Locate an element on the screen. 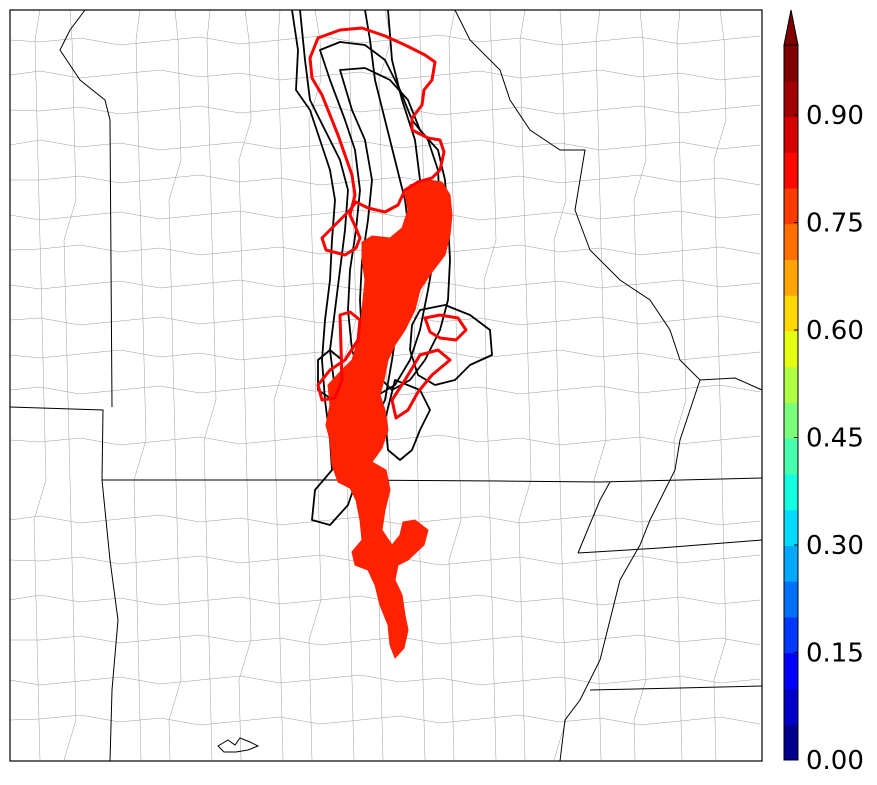  colorbar-tick-label: 0.45 is located at coordinates (835, 439).